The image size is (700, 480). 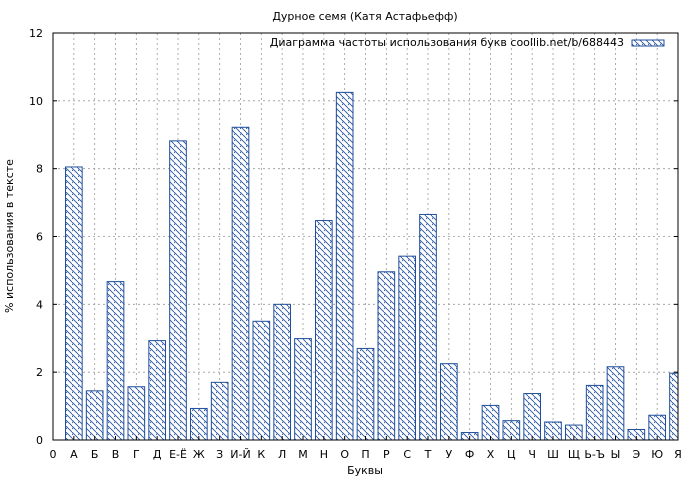 What do you see at coordinates (39, 372) in the screenshot?
I see `y-tick-label: 2` at bounding box center [39, 372].